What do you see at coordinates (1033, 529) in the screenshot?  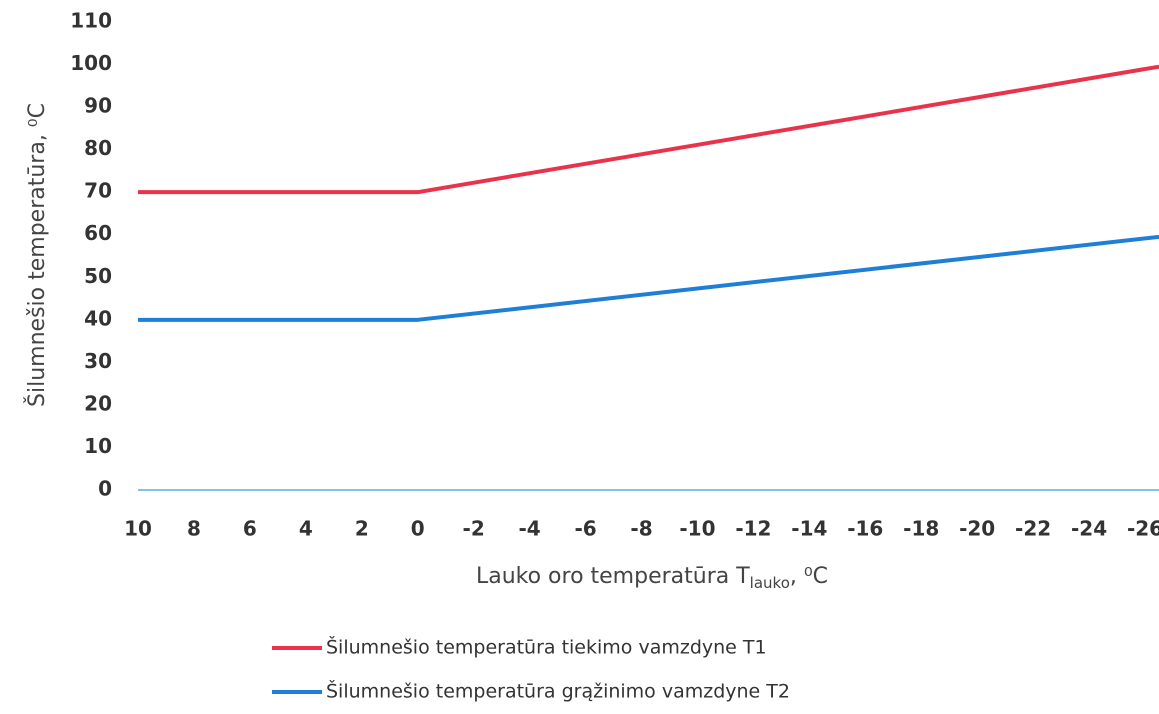 I see `x-tick-label: -22` at bounding box center [1033, 529].